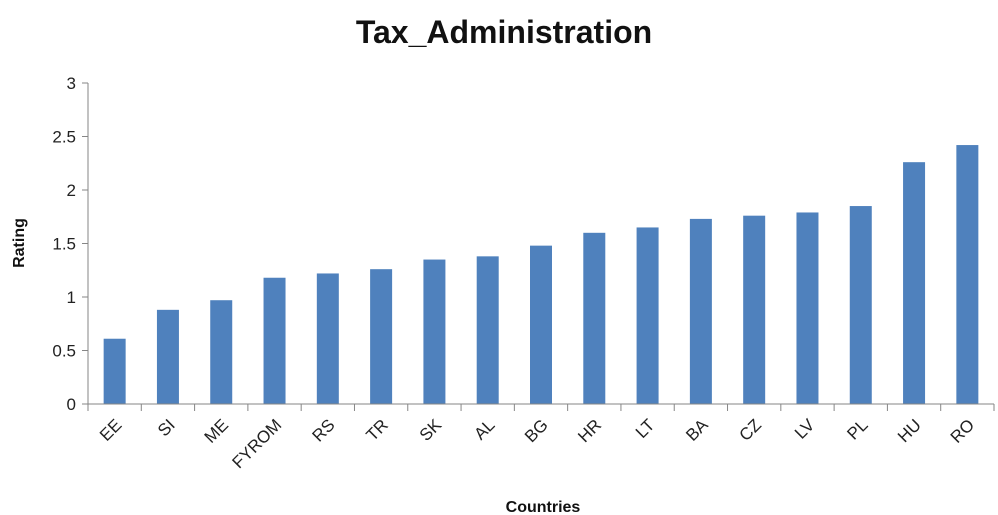 The image size is (998, 515). I want to click on bar-fyrom, so click(274, 340).